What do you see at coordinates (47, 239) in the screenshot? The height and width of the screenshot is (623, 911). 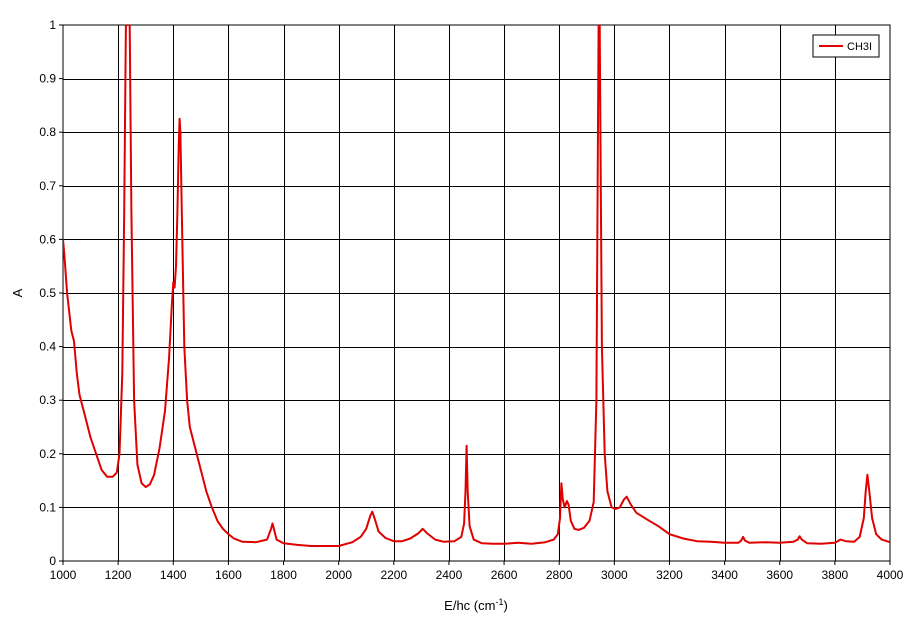 I see `y-tick-label: 0.6` at bounding box center [47, 239].